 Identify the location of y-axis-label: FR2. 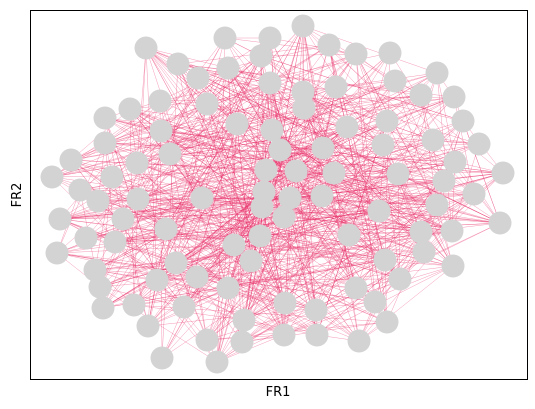
(17, 195).